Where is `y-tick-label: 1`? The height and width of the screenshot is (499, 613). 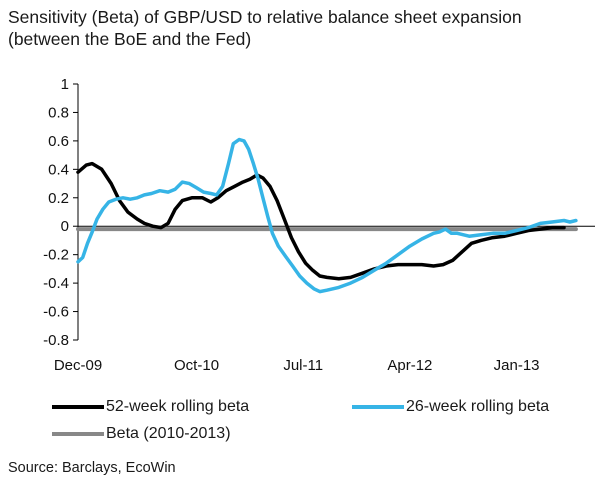
y-tick-label: 1 is located at coordinates (65, 84).